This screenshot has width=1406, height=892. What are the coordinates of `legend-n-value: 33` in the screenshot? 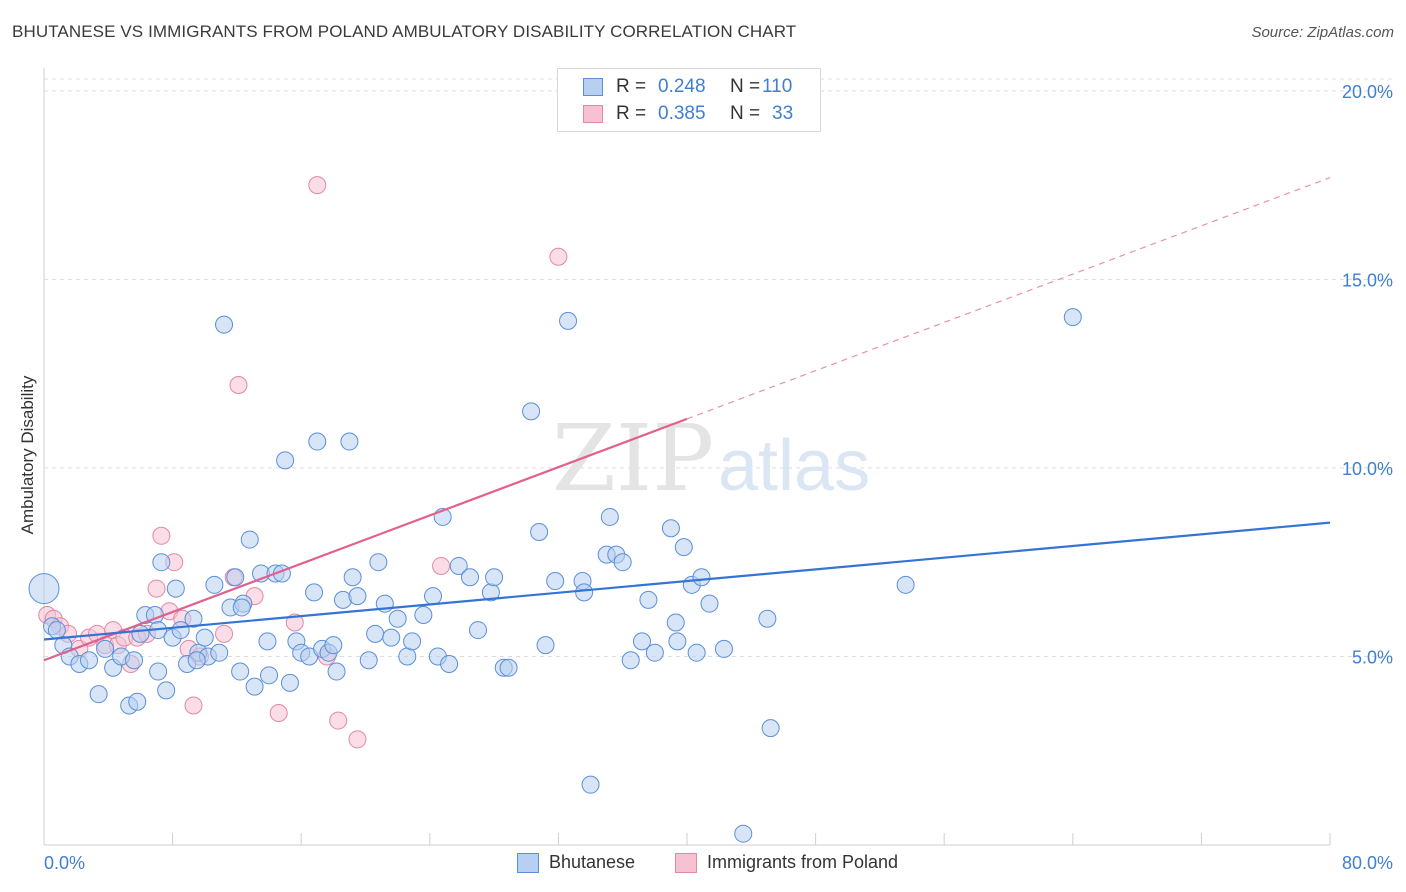 It's located at (783, 113).